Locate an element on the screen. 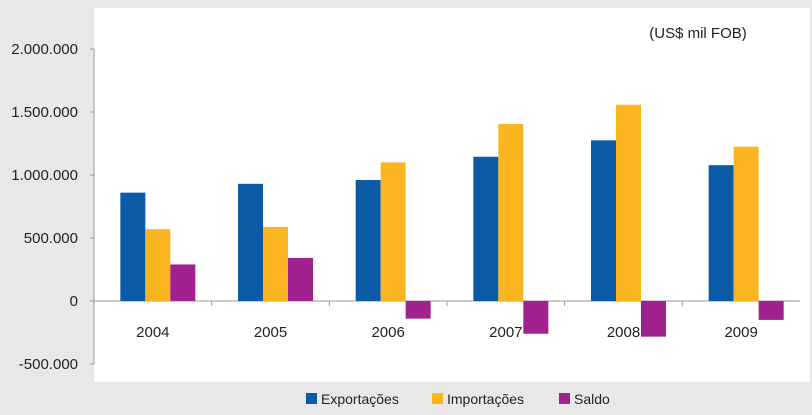 Image resolution: width=812 pixels, height=415 pixels. x-category-label: 2005 is located at coordinates (270, 332).